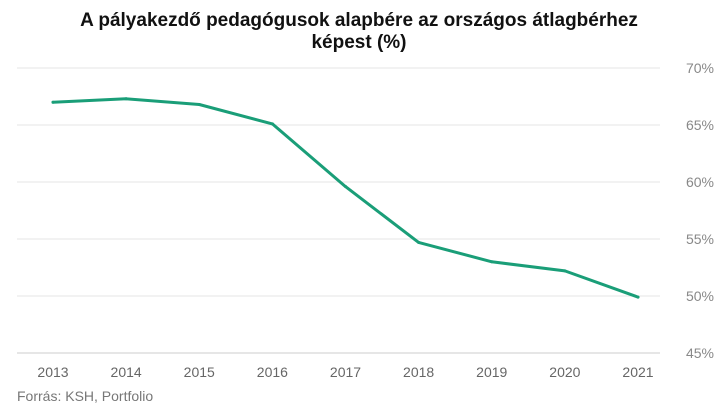  Describe the element at coordinates (418, 372) in the screenshot. I see `x-tick-label: 2018` at that location.